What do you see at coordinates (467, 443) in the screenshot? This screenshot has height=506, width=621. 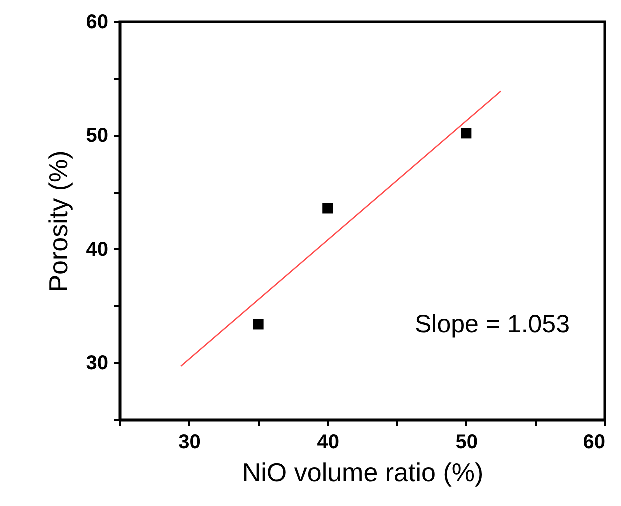 I see `x-tick-label: 50` at bounding box center [467, 443].